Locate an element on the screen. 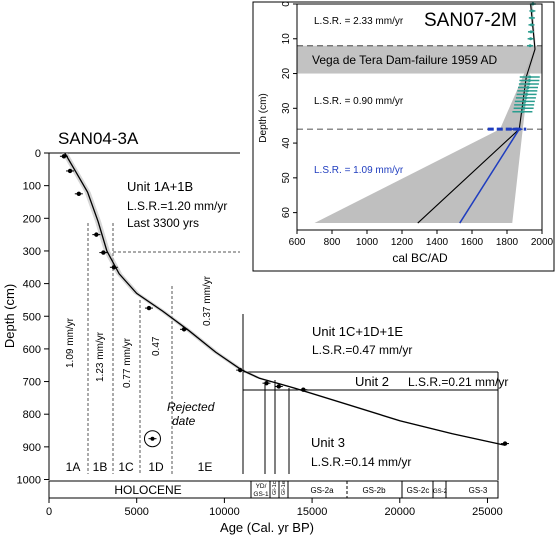 The width and height of the screenshot is (557, 543). inset-event: Vega de Tera Dam-failure 1959 AD is located at coordinates (405, 60).